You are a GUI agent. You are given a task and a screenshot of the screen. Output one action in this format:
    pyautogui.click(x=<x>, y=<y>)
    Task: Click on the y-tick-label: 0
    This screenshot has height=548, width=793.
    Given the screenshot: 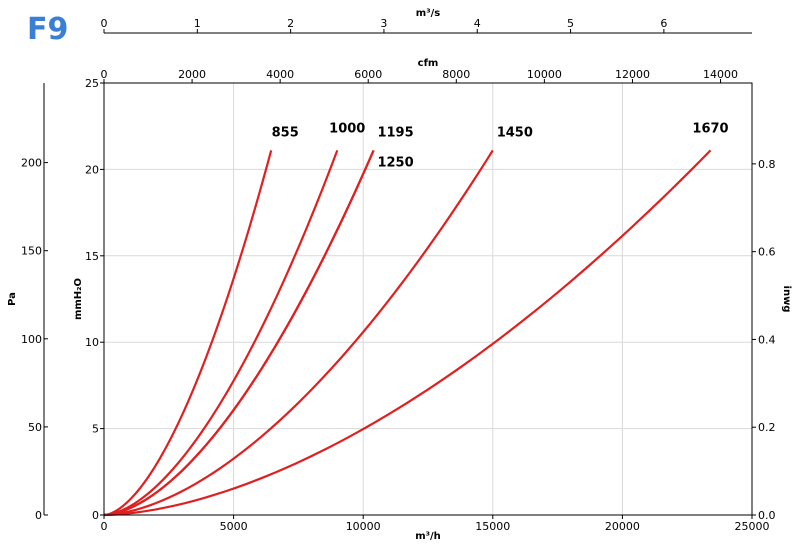 What is the action you would take?
    pyautogui.click(x=95, y=515)
    